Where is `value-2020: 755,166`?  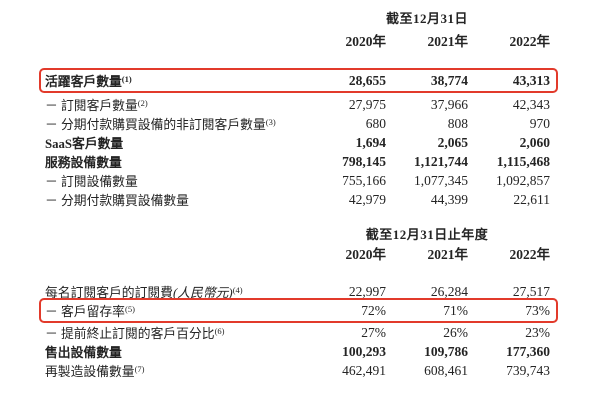 value-2020: 755,166 is located at coordinates (364, 180).